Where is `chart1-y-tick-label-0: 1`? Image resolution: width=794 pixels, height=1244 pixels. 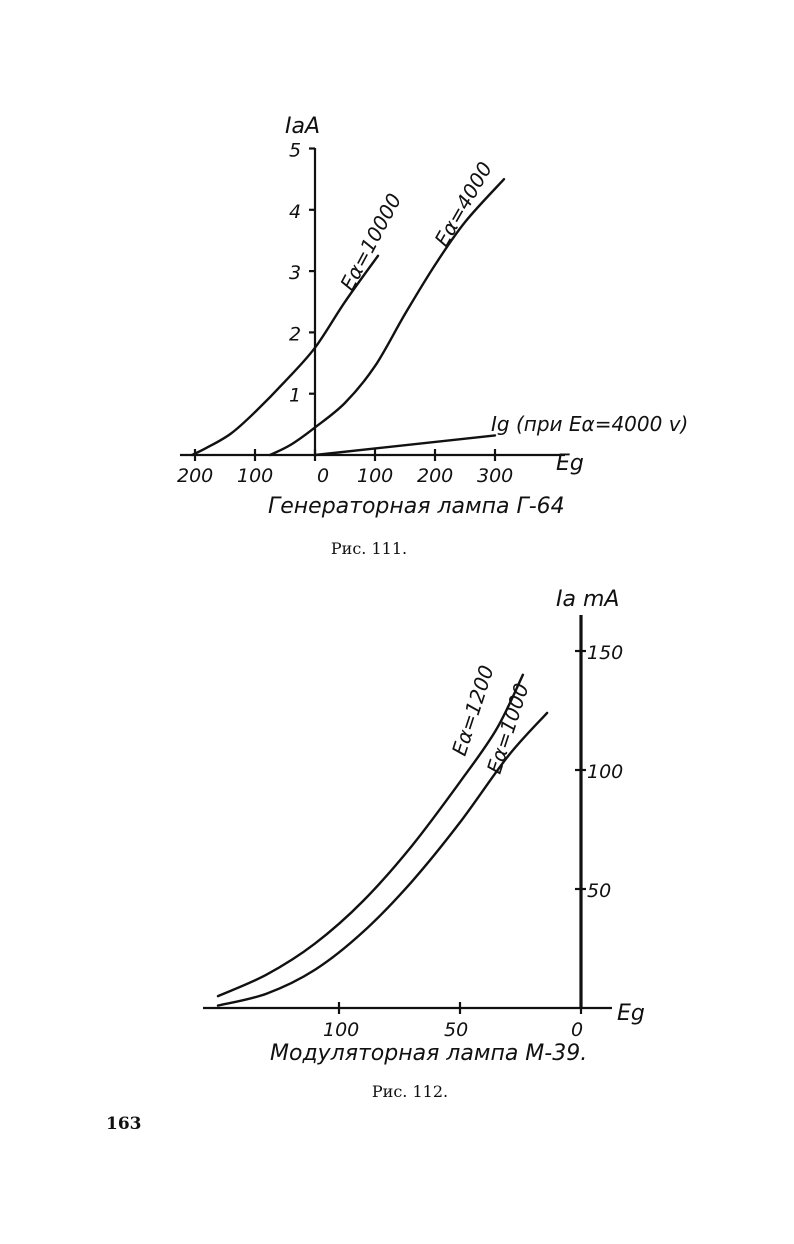
chart1-y-tick-label-0: 1 is located at coordinates (295, 396).